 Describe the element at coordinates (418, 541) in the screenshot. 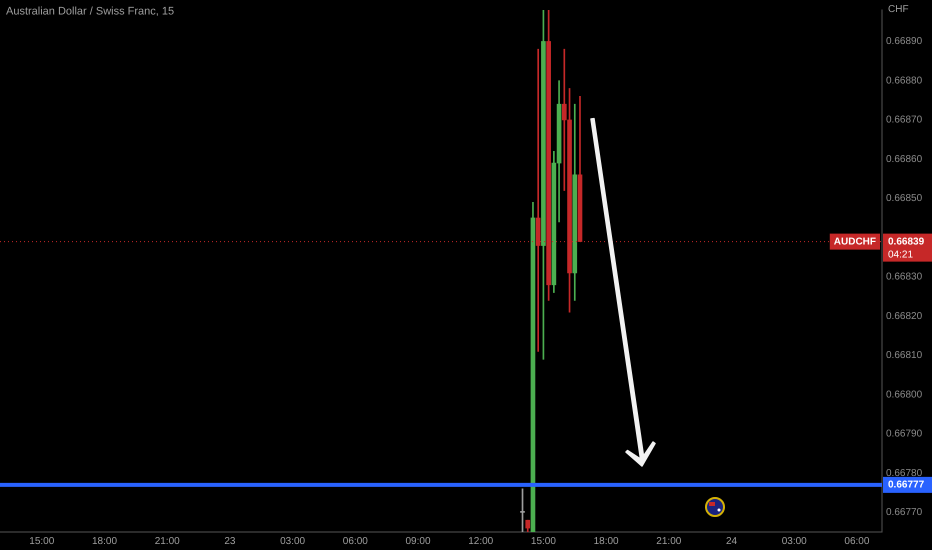

I see `x-tick-label: 09:00` at that location.